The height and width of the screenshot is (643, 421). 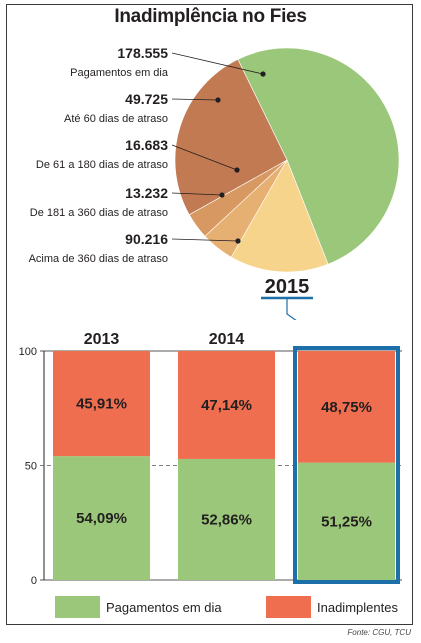 I want to click on x-category-label: 2013, so click(x=102, y=339).